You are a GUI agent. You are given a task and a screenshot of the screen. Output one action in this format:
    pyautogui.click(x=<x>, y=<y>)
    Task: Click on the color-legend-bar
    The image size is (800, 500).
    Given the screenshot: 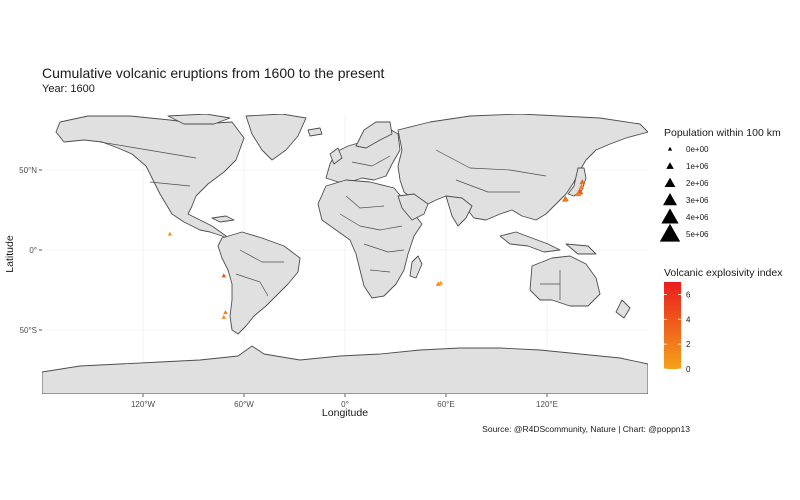 What is the action you would take?
    pyautogui.click(x=672, y=325)
    